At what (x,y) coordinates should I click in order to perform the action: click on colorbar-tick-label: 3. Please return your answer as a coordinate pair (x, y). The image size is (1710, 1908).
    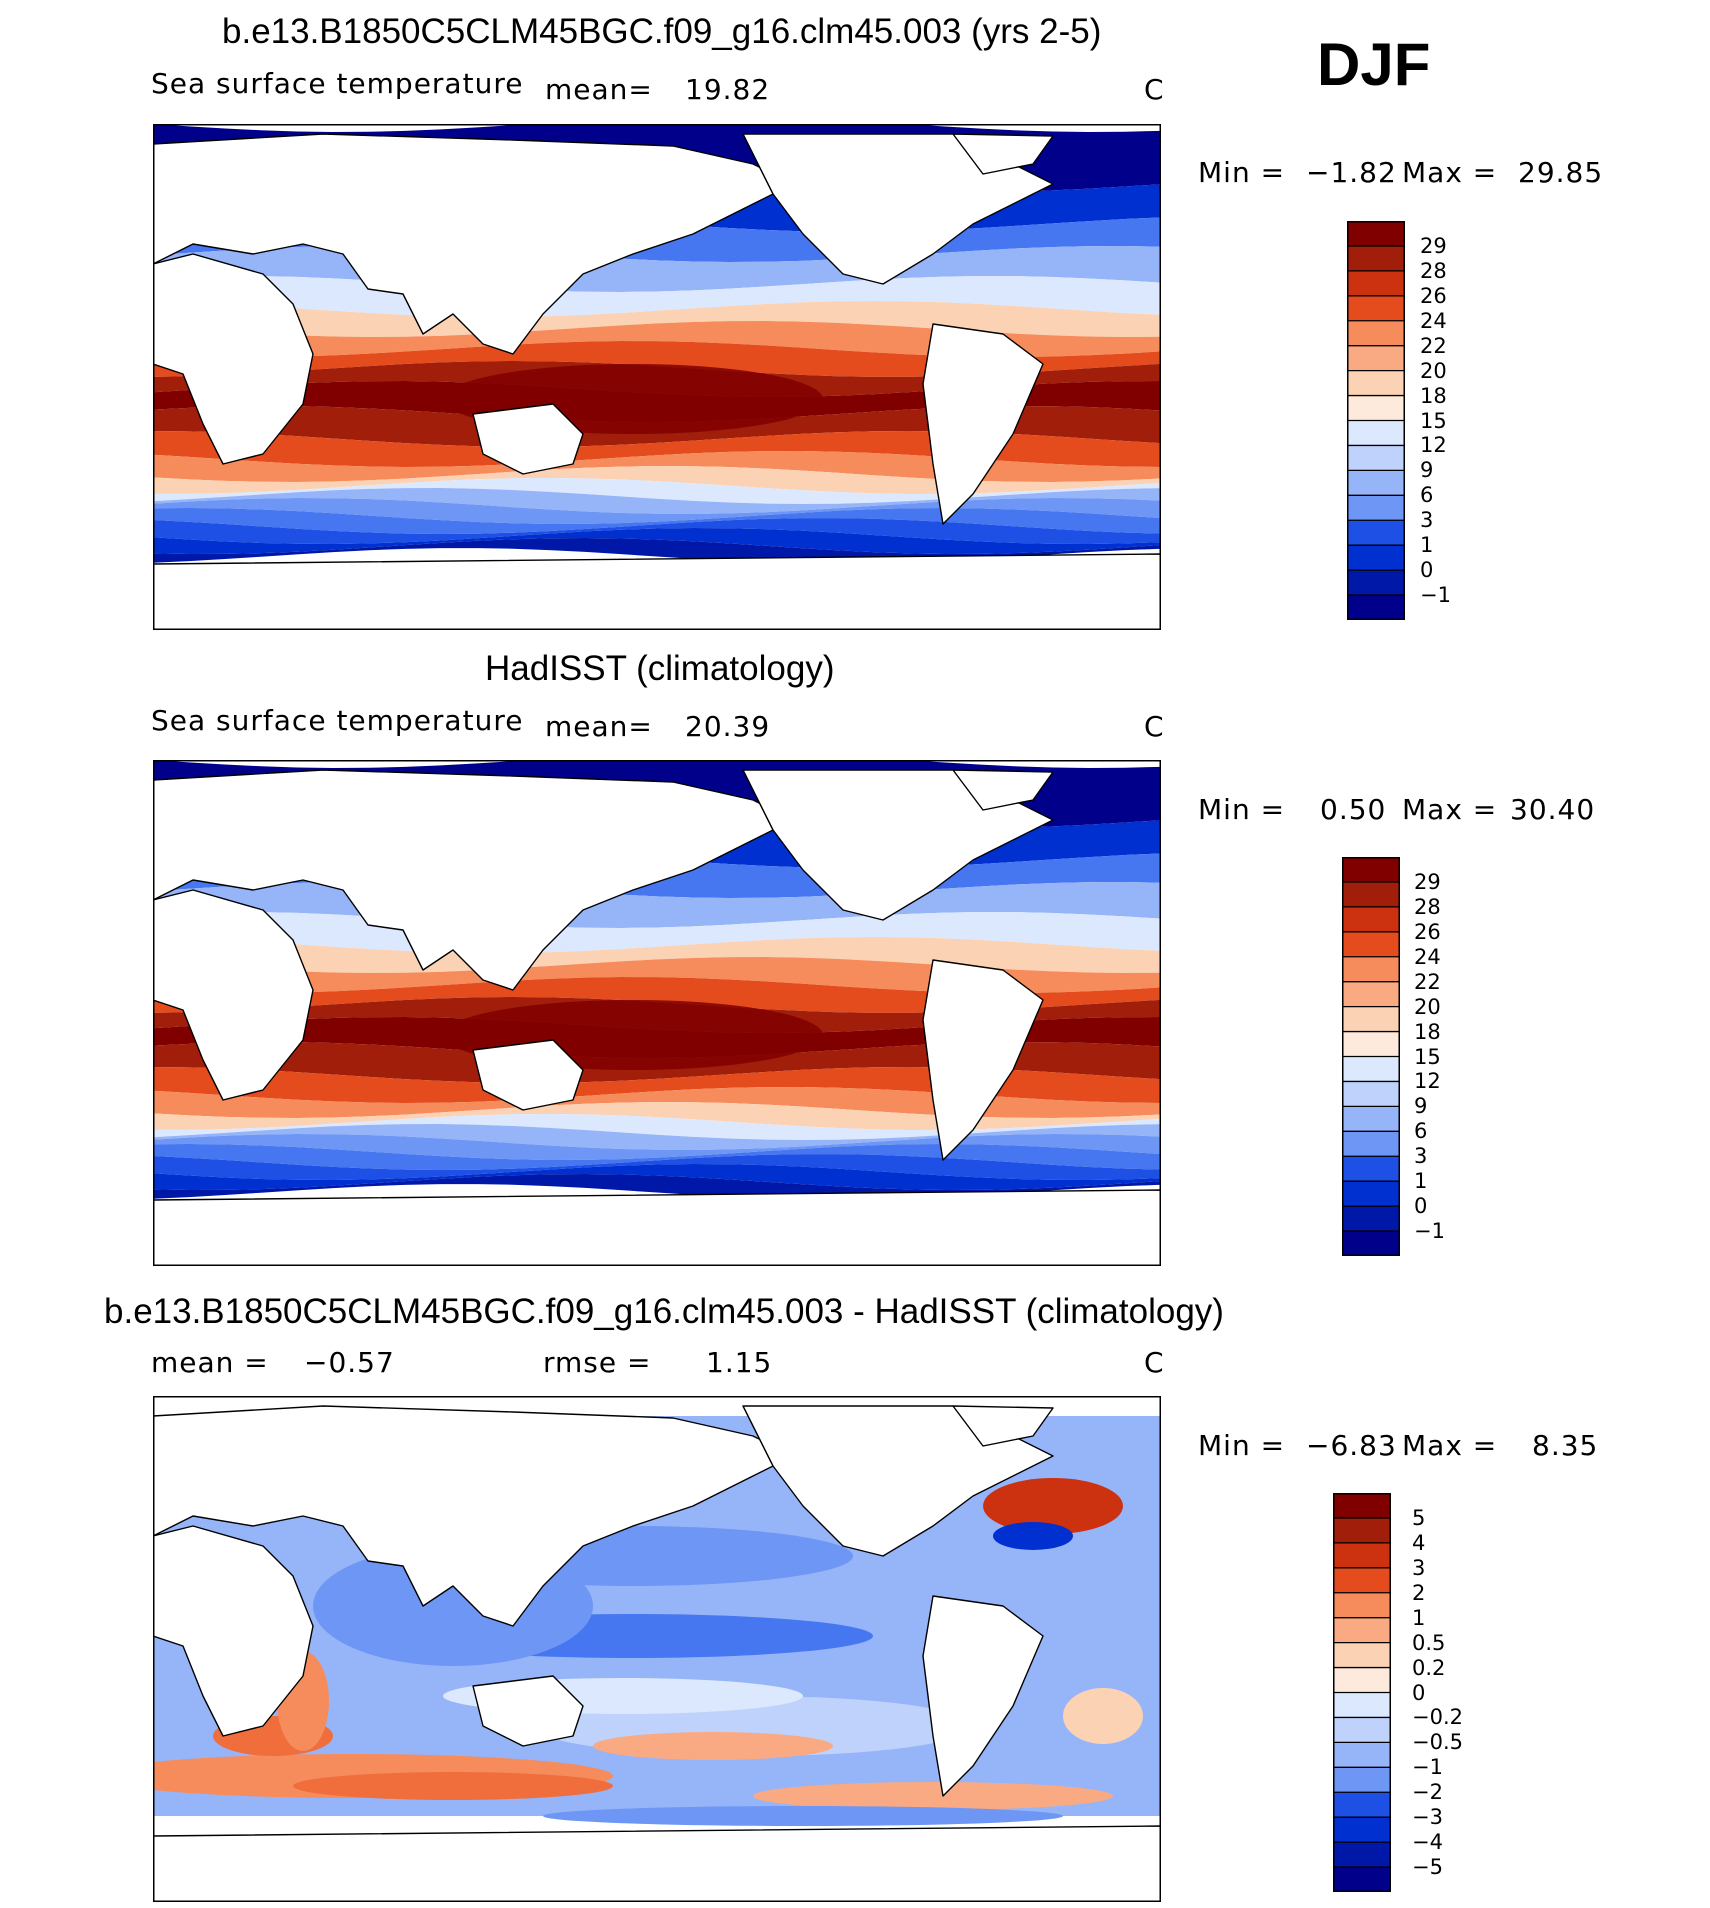
    Looking at the image, I should click on (1419, 1567).